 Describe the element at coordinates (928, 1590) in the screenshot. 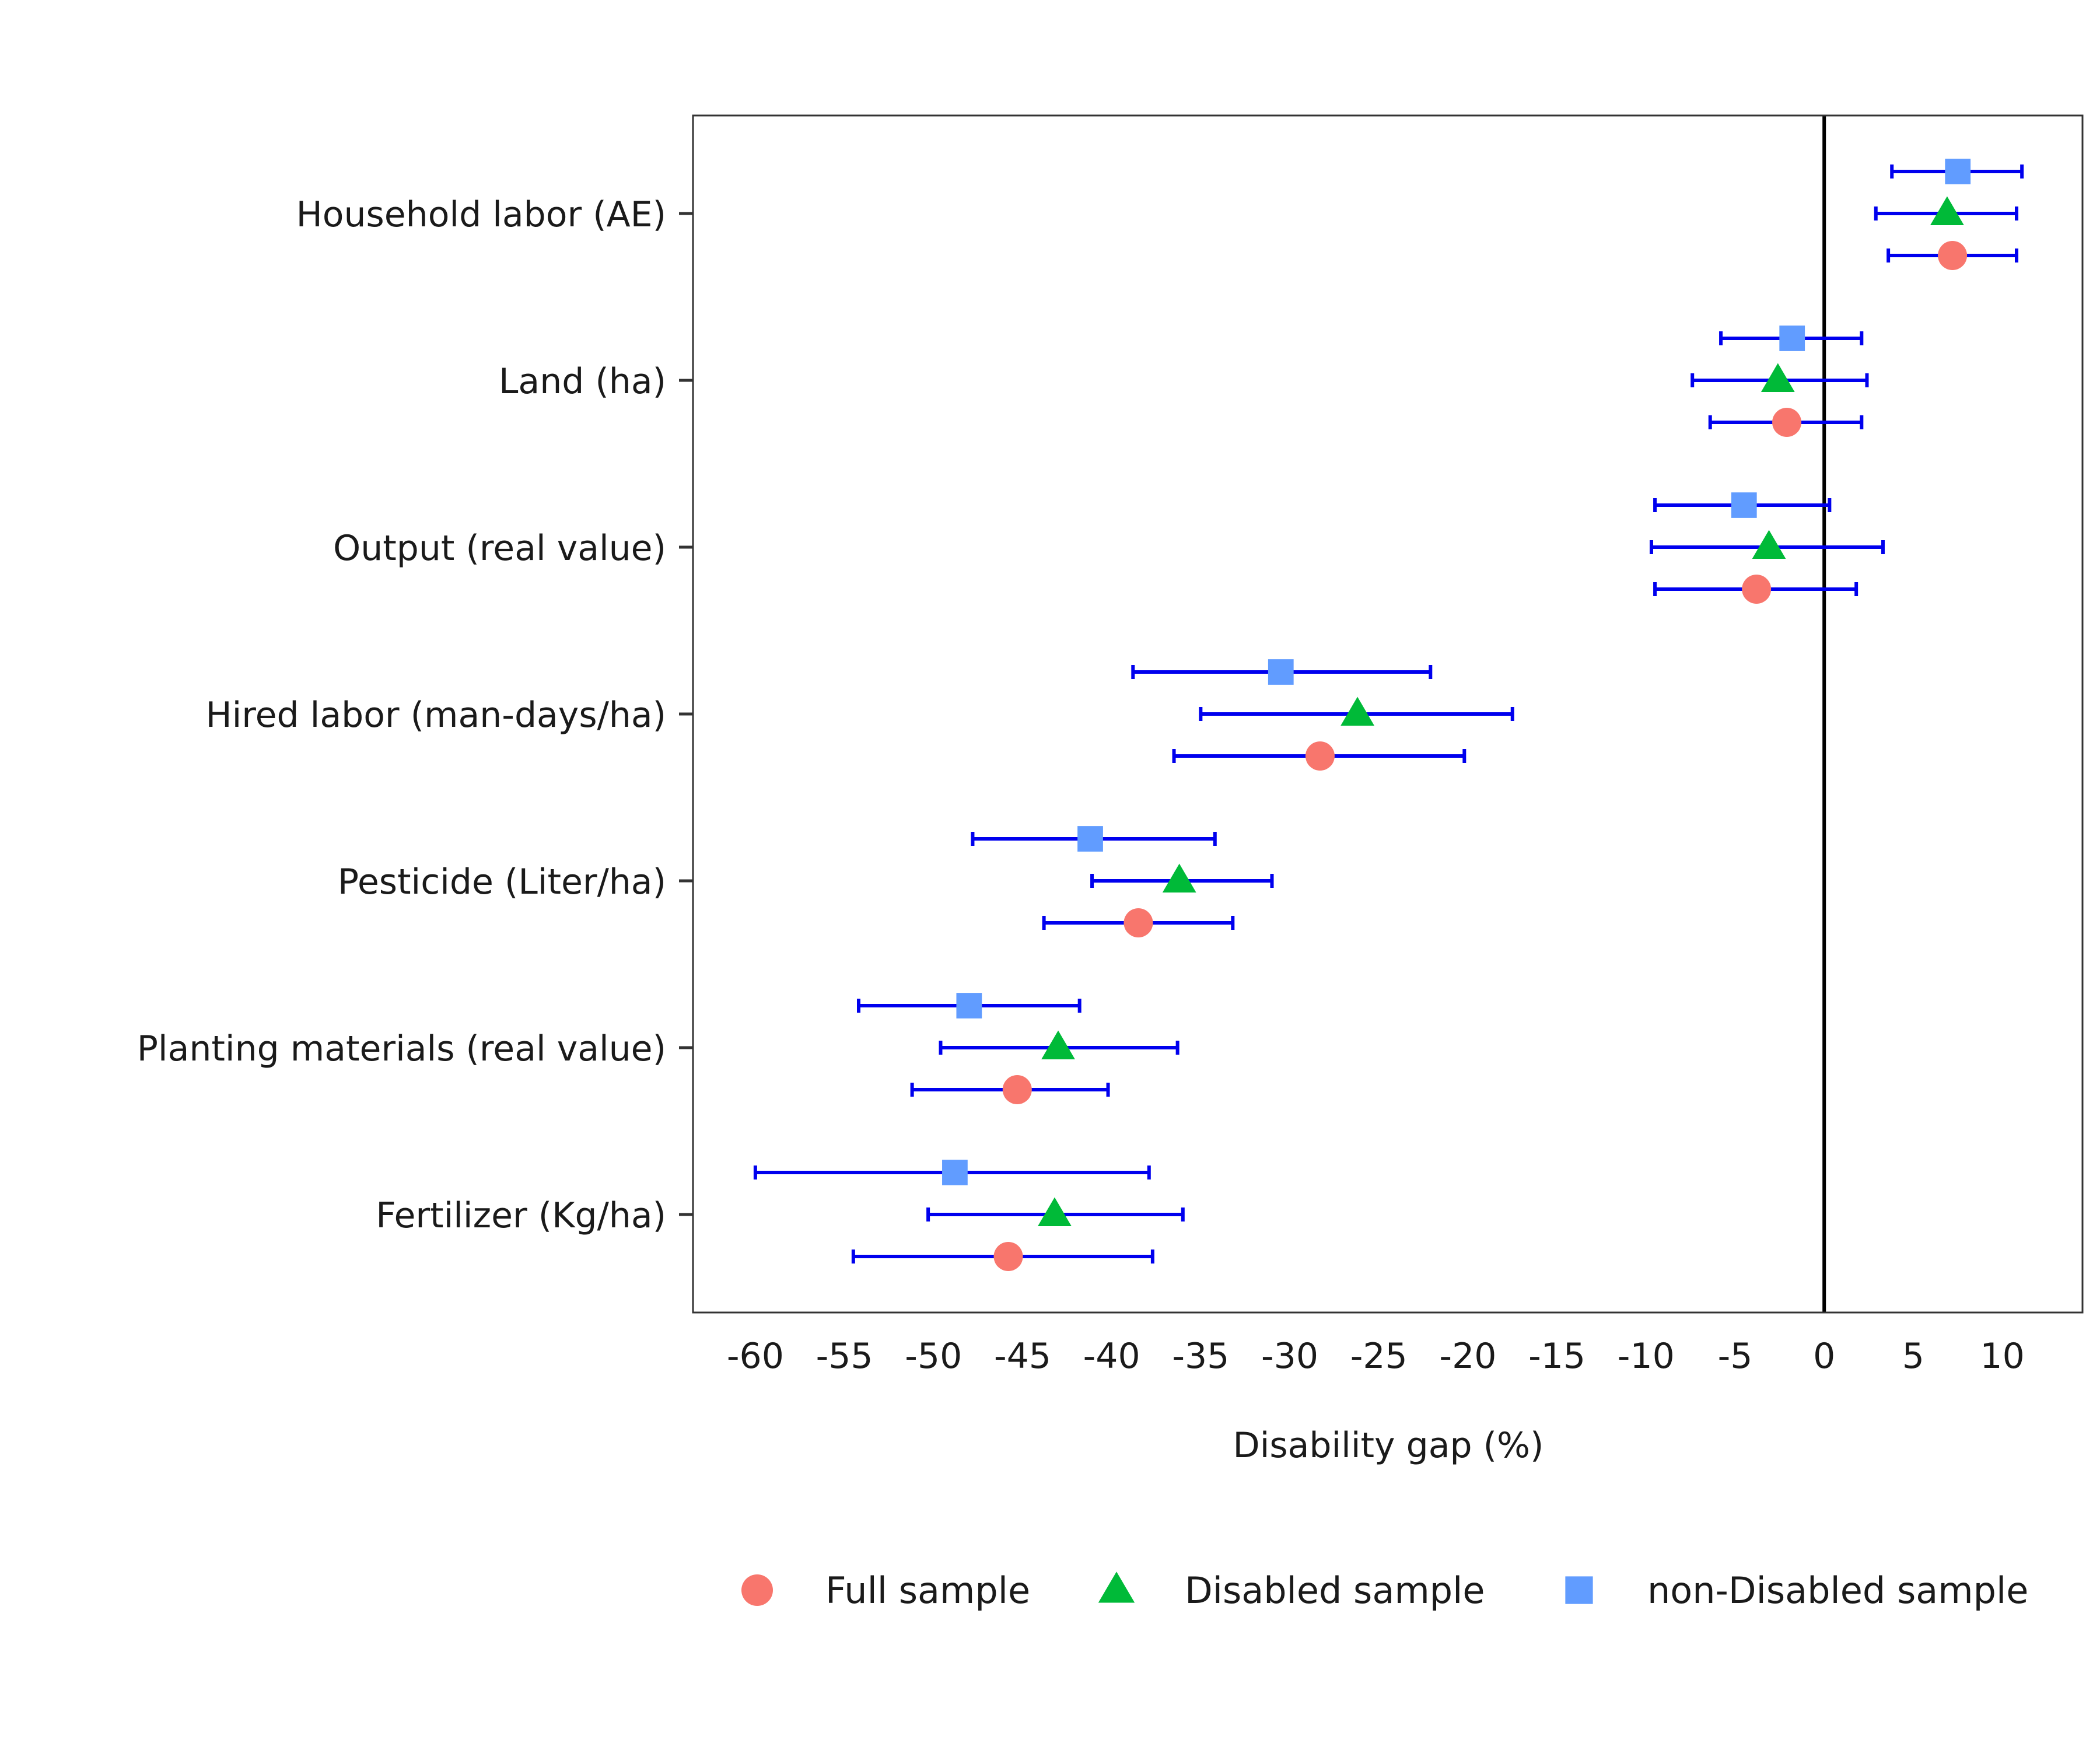

I see `legend-label: Full sample` at that location.